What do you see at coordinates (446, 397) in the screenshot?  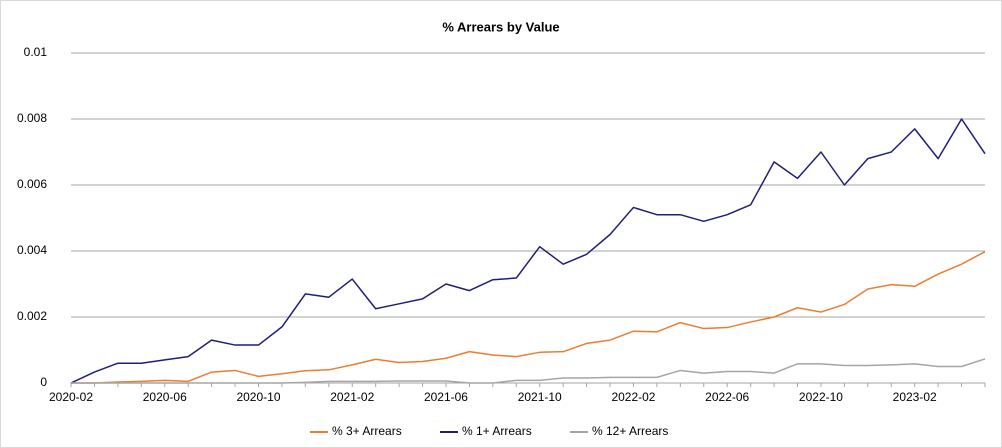 I see `x-tick-label: 2021-06` at bounding box center [446, 397].